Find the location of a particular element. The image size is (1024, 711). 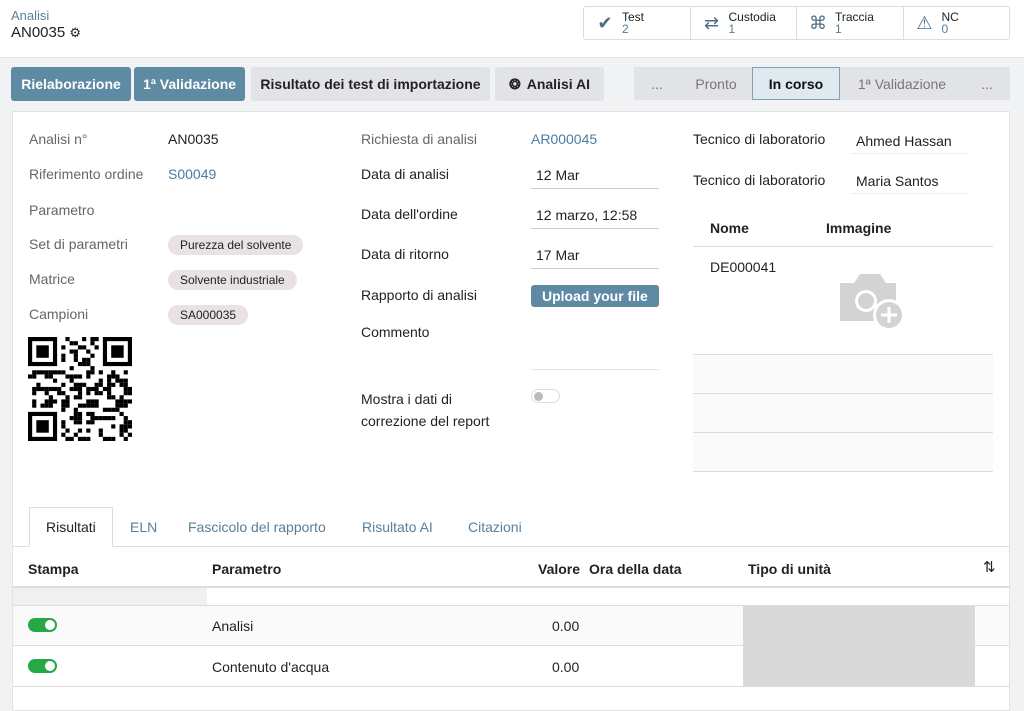

group-row is located at coordinates (110, 596).